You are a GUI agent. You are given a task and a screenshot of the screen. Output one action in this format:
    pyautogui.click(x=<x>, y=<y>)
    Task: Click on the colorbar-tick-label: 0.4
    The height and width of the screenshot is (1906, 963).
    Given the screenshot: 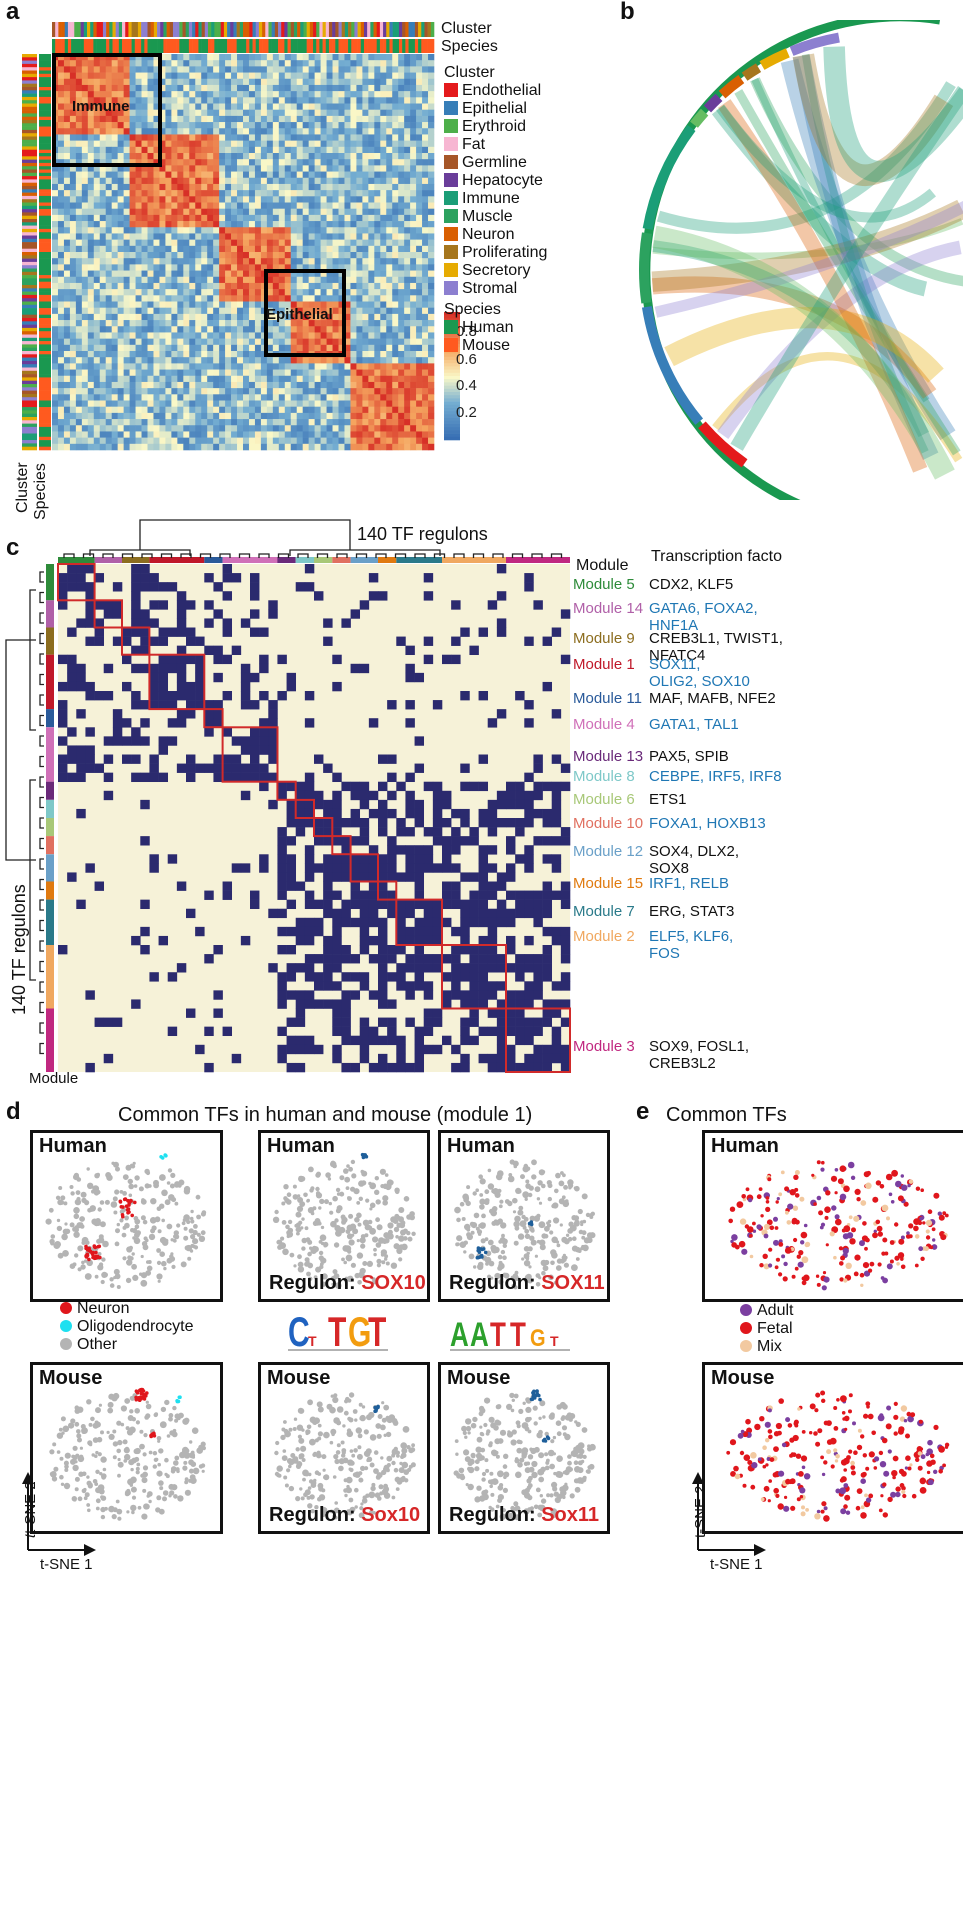 What is the action you would take?
    pyautogui.click(x=466, y=385)
    